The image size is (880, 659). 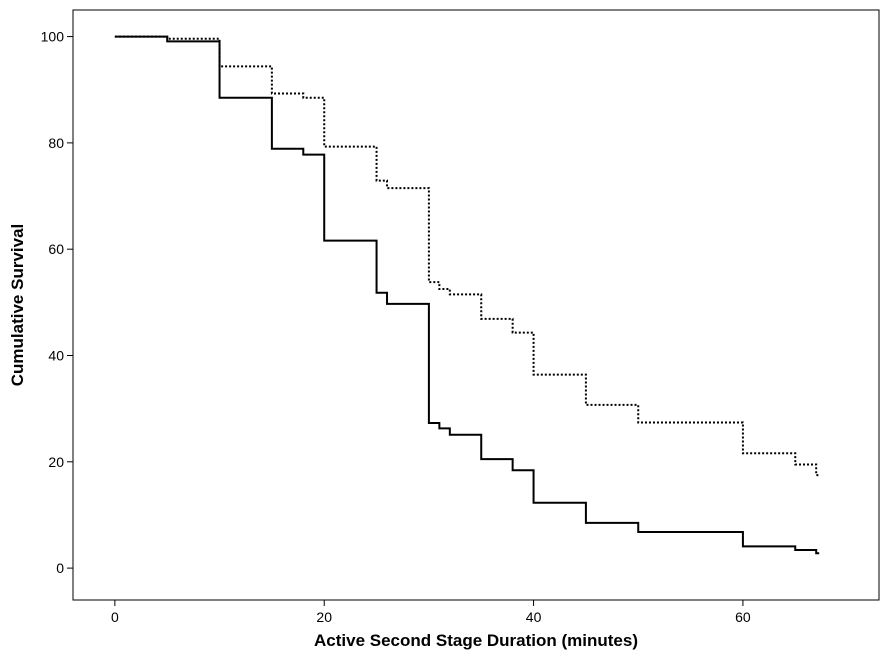 What do you see at coordinates (476, 640) in the screenshot?
I see `x-axis-title: Active Second Stage Duration (minutes)` at bounding box center [476, 640].